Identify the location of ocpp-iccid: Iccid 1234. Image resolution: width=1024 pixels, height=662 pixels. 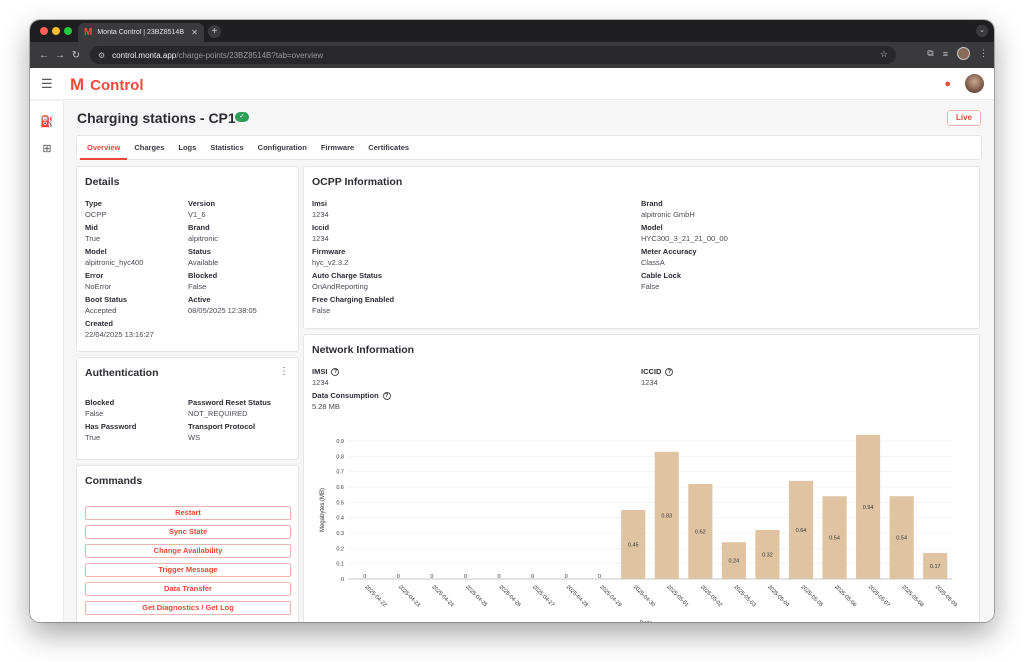
(353, 234).